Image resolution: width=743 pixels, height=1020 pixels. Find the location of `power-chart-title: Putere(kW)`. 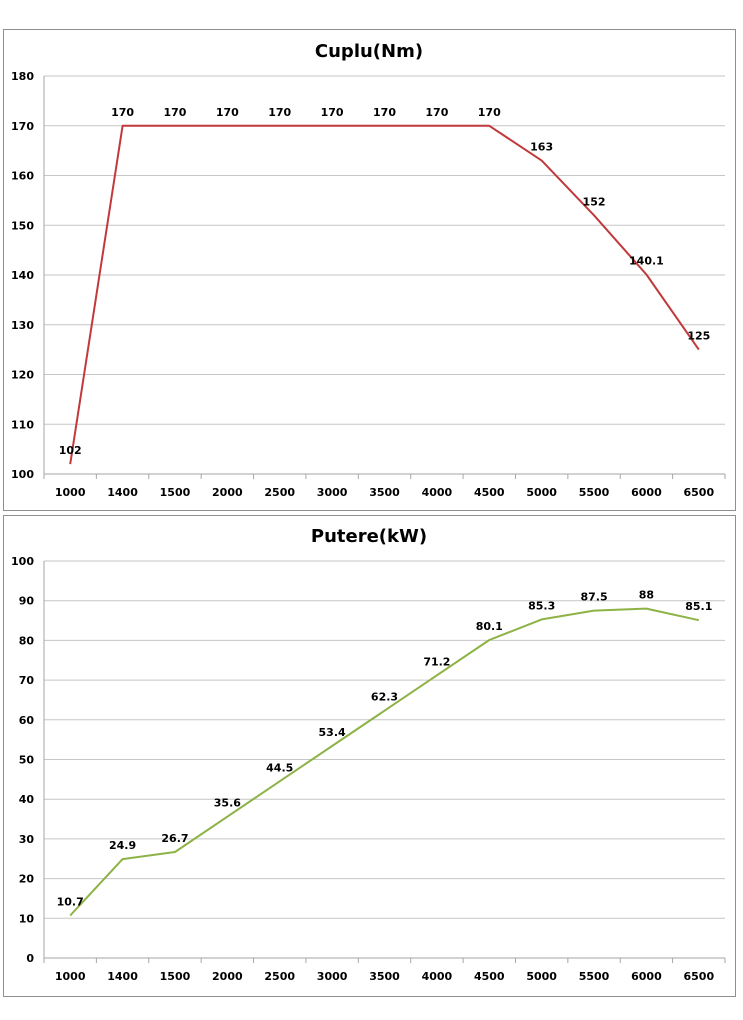

power-chart-title: Putere(kW) is located at coordinates (369, 536).